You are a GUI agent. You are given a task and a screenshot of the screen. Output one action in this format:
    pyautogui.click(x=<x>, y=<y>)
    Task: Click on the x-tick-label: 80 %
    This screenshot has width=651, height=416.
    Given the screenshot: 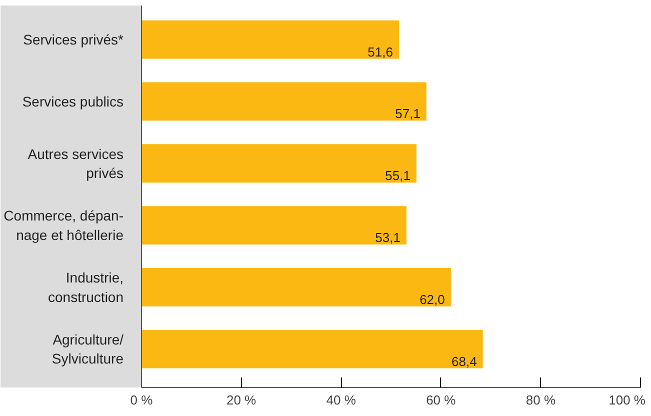 What is the action you would take?
    pyautogui.click(x=541, y=400)
    